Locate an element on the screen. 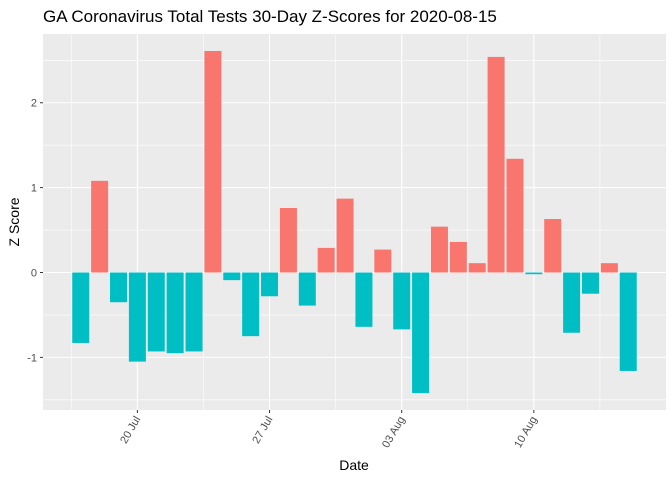 This screenshot has height=480, width=672. x-axis-title: Date is located at coordinates (354, 465).